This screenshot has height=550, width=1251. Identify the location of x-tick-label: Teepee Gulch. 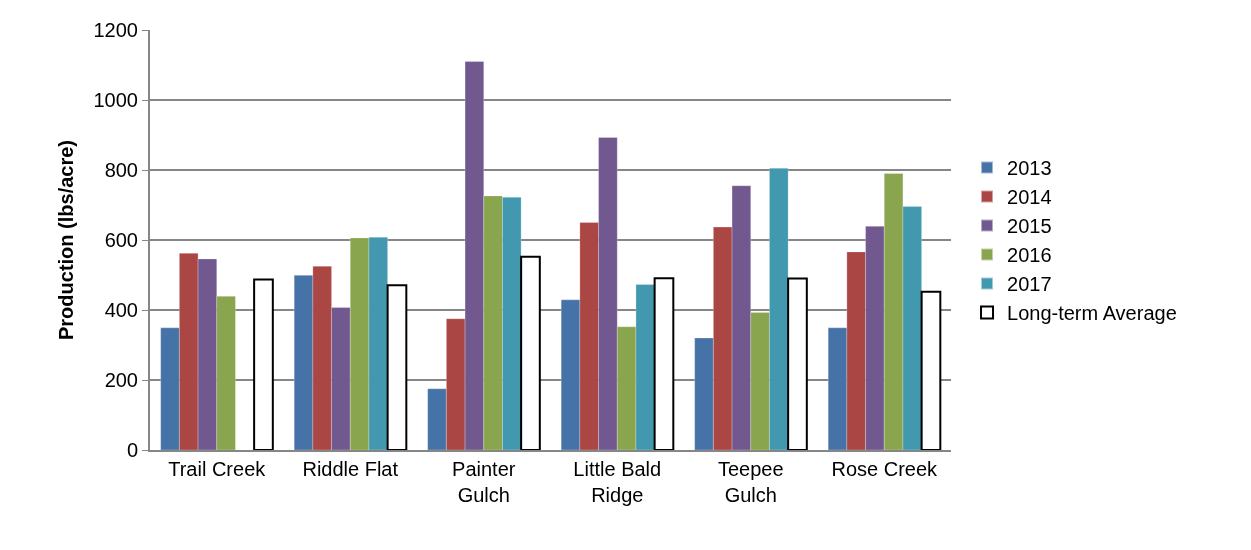
(750, 482).